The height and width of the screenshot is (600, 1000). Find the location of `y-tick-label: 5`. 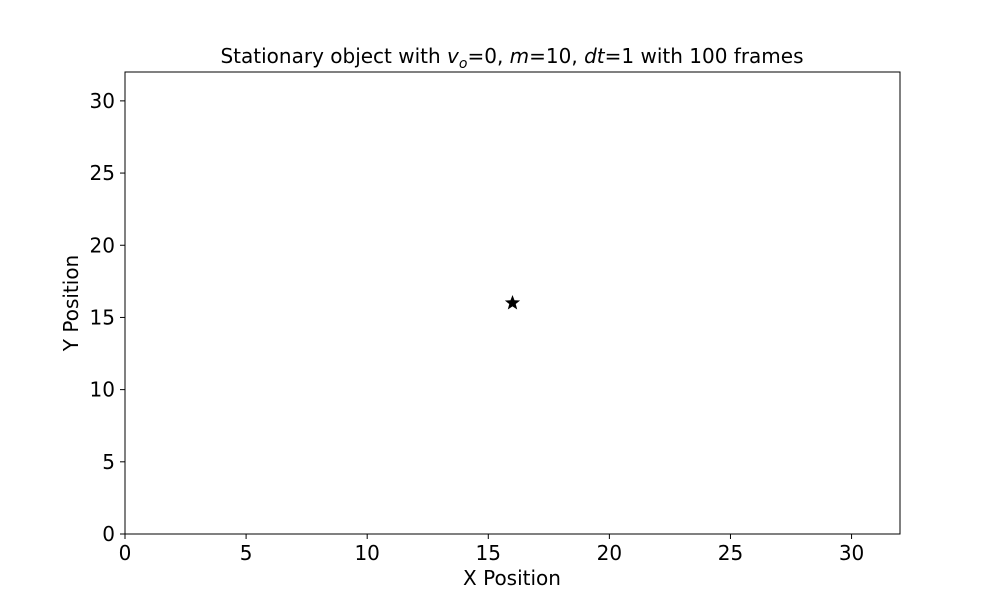

y-tick-label: 5 is located at coordinates (108, 462).